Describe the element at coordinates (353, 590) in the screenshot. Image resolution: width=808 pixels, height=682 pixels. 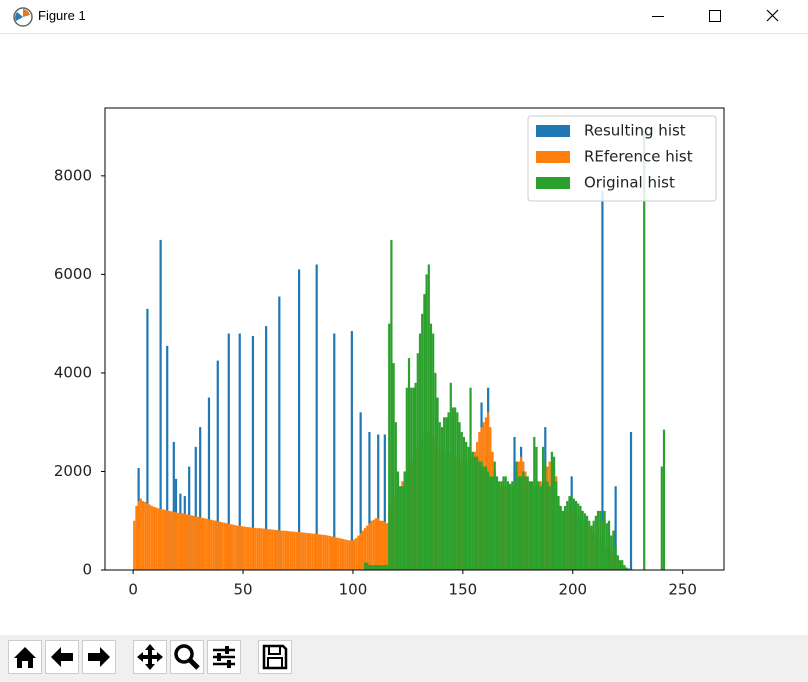
I see `x-tick-label: 100` at that location.